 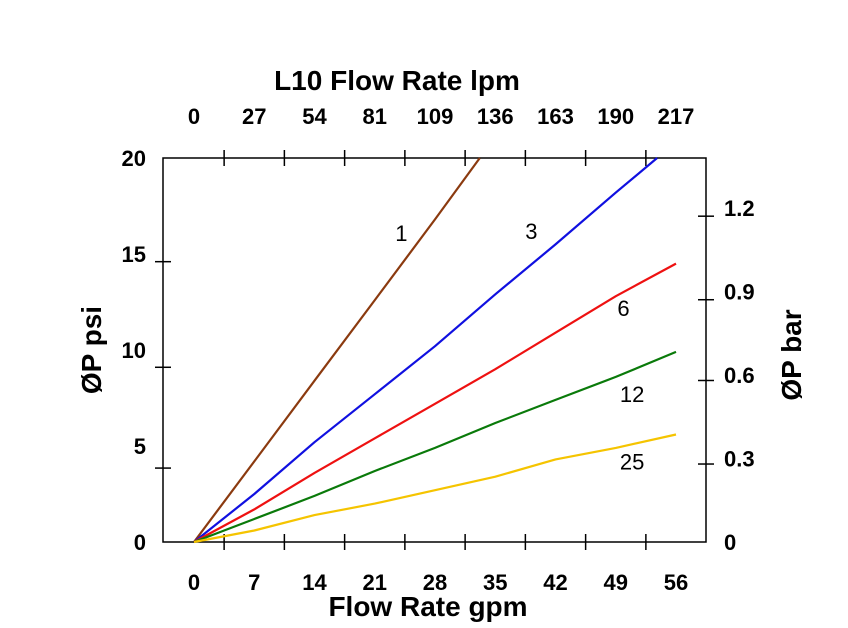 I want to click on top-tick-label: 0, so click(x=194, y=116).